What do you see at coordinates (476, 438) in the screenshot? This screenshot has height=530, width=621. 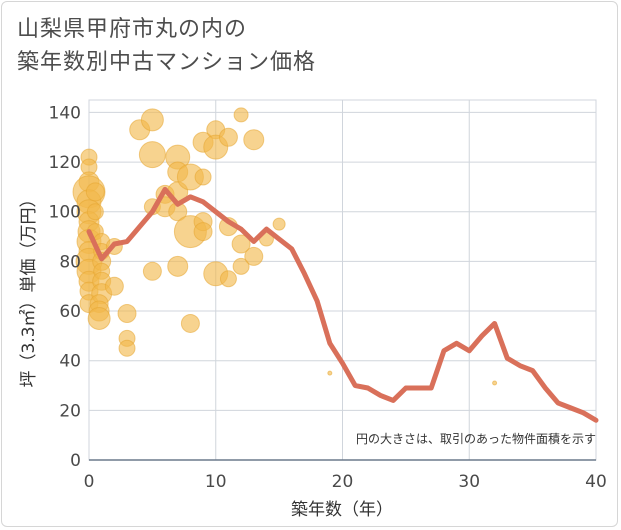 I see `size-note: 円の大きさは、取引のあった物件面積を示す` at bounding box center [476, 438].